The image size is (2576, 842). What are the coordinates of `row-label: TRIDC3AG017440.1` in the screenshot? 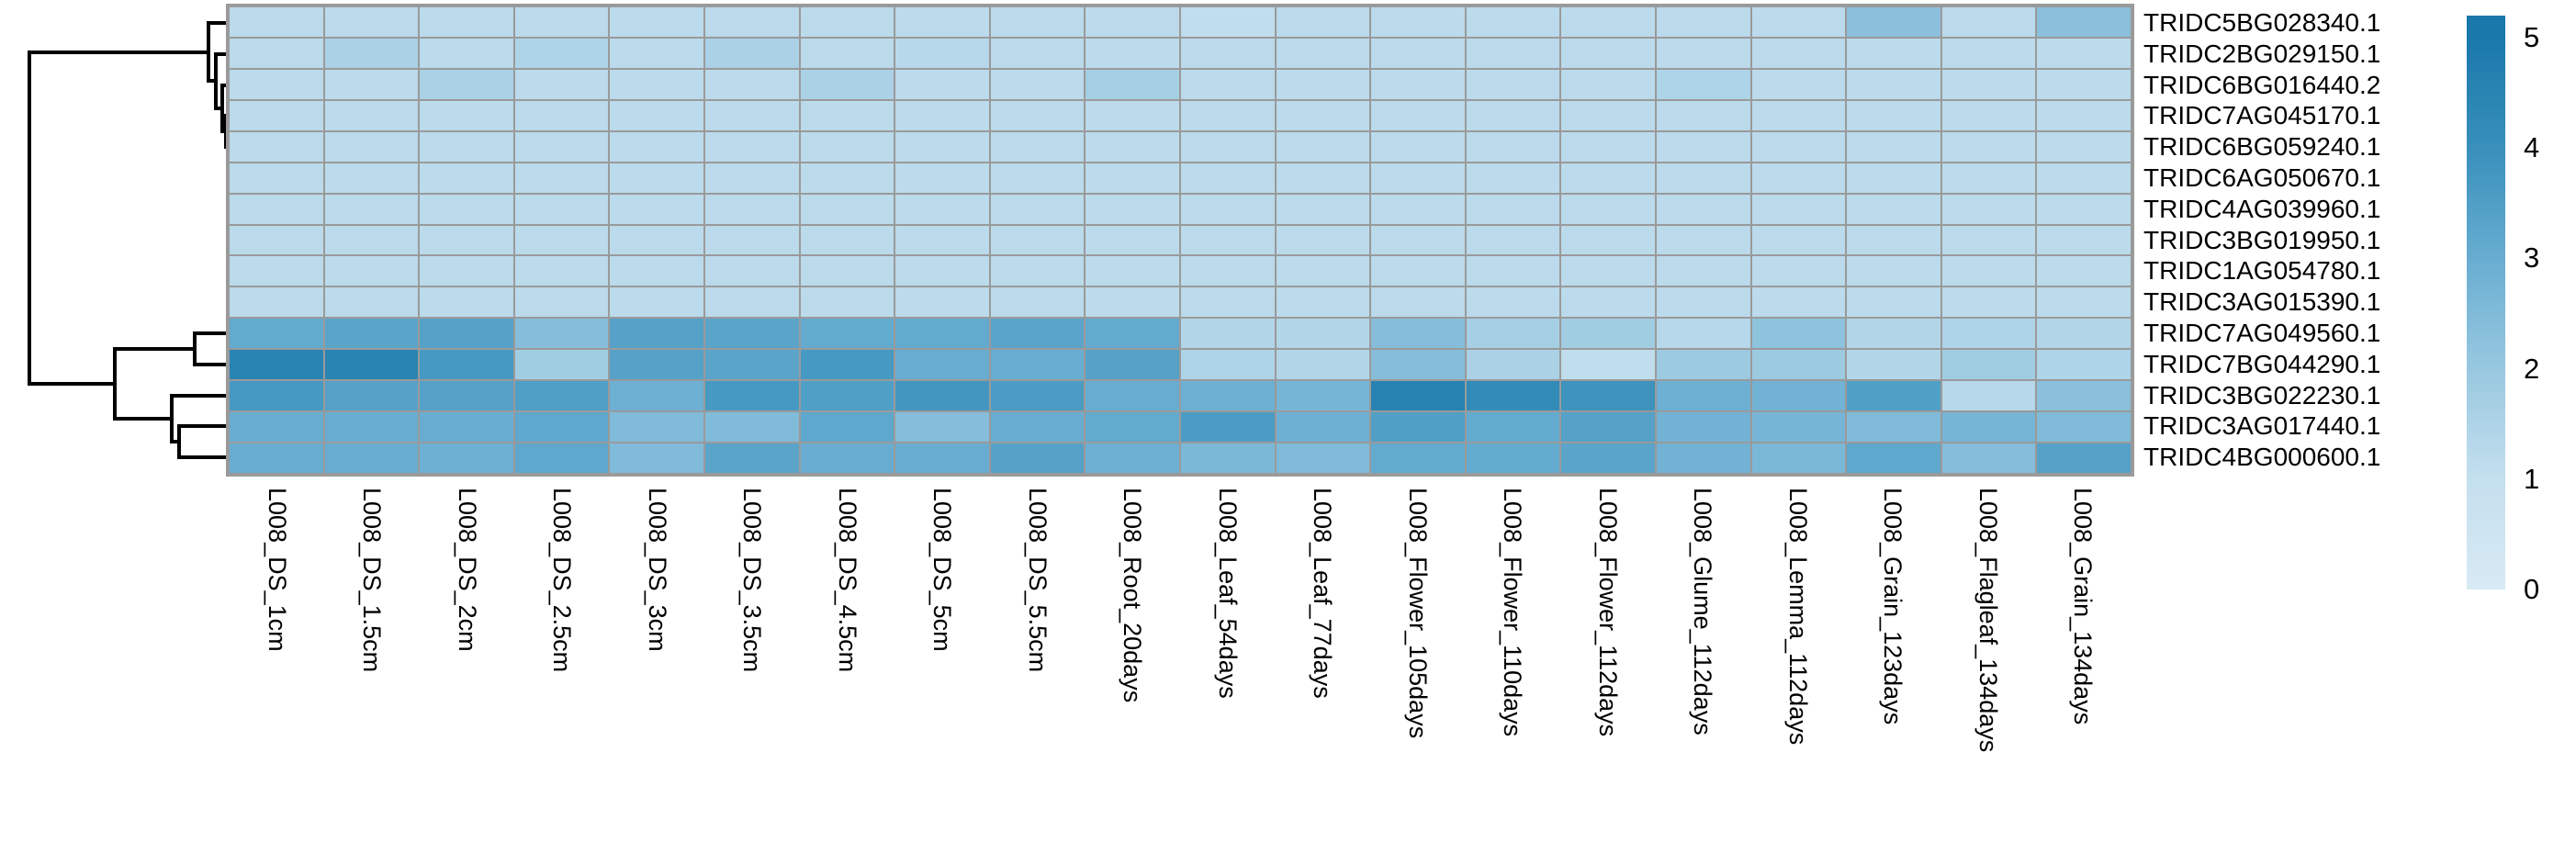 It's located at (2262, 426).